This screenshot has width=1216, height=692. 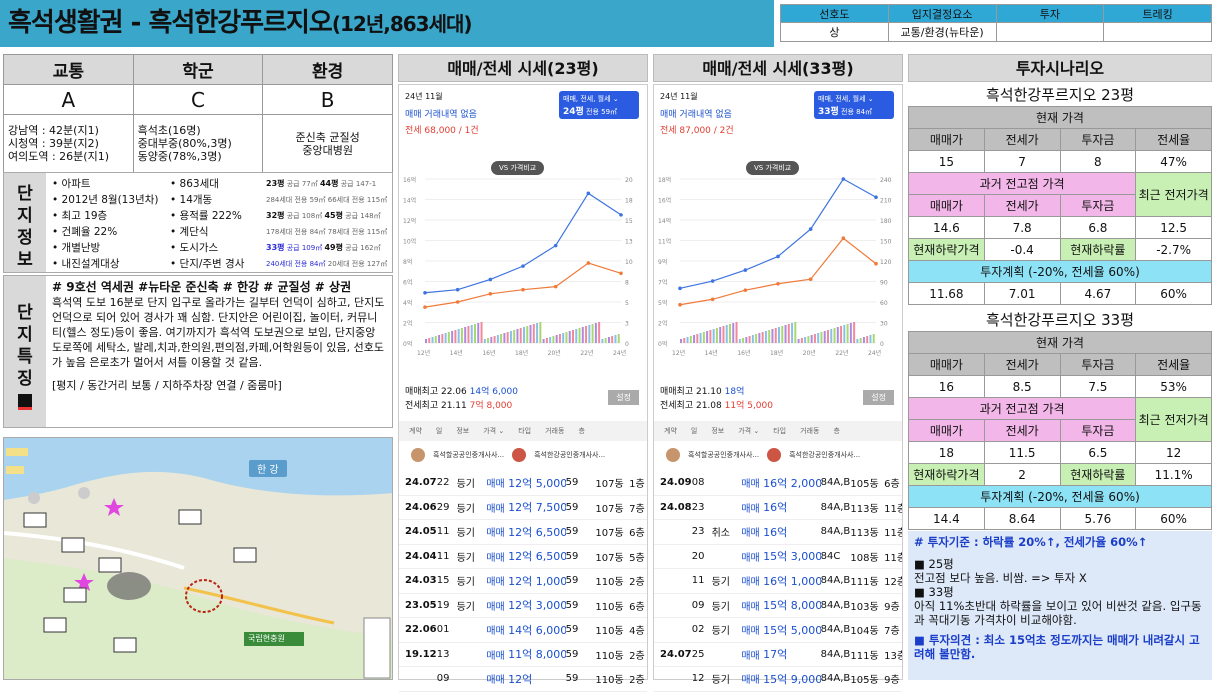 What do you see at coordinates (537, 532) in the screenshot?
I see `list-cell: 12억 6,500` at bounding box center [537, 532].